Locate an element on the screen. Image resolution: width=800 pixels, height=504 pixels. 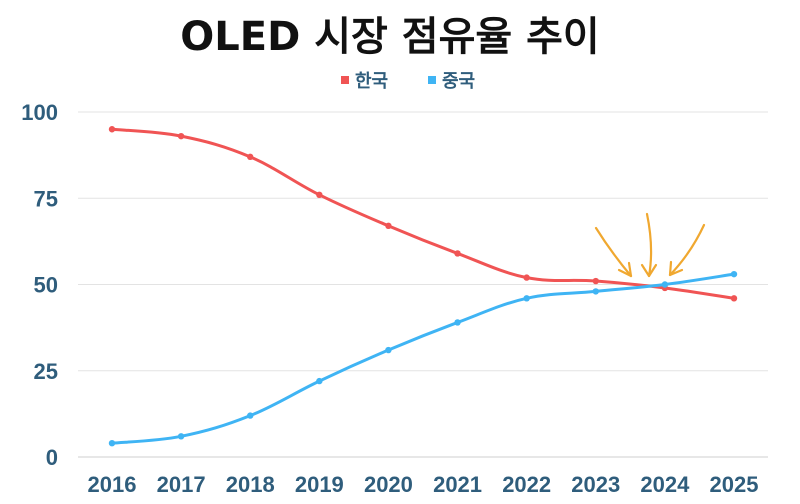
x-tick-label: 2017 is located at coordinates (181, 484).